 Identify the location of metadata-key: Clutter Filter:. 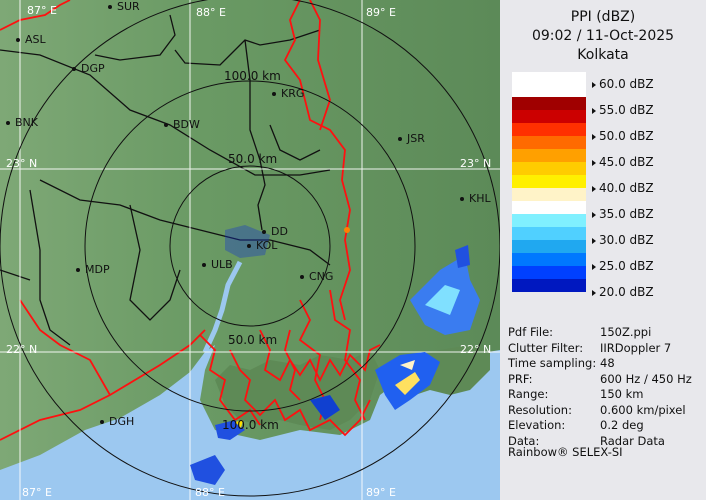
(546, 347).